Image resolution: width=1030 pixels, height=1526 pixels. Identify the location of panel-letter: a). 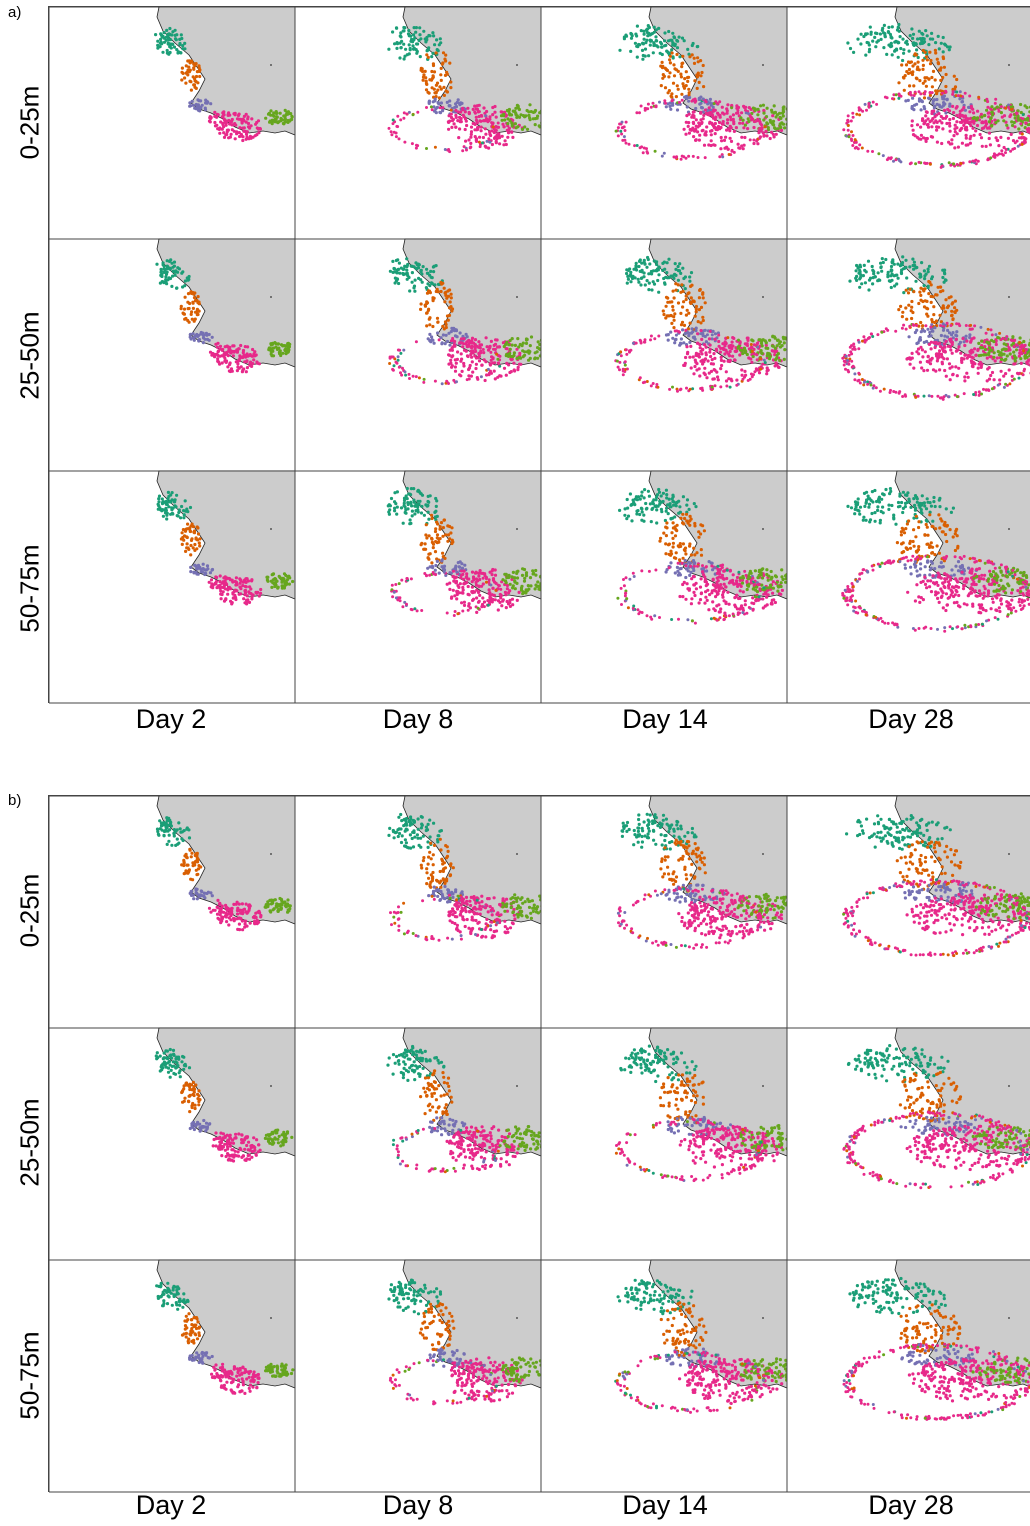
(15, 12).